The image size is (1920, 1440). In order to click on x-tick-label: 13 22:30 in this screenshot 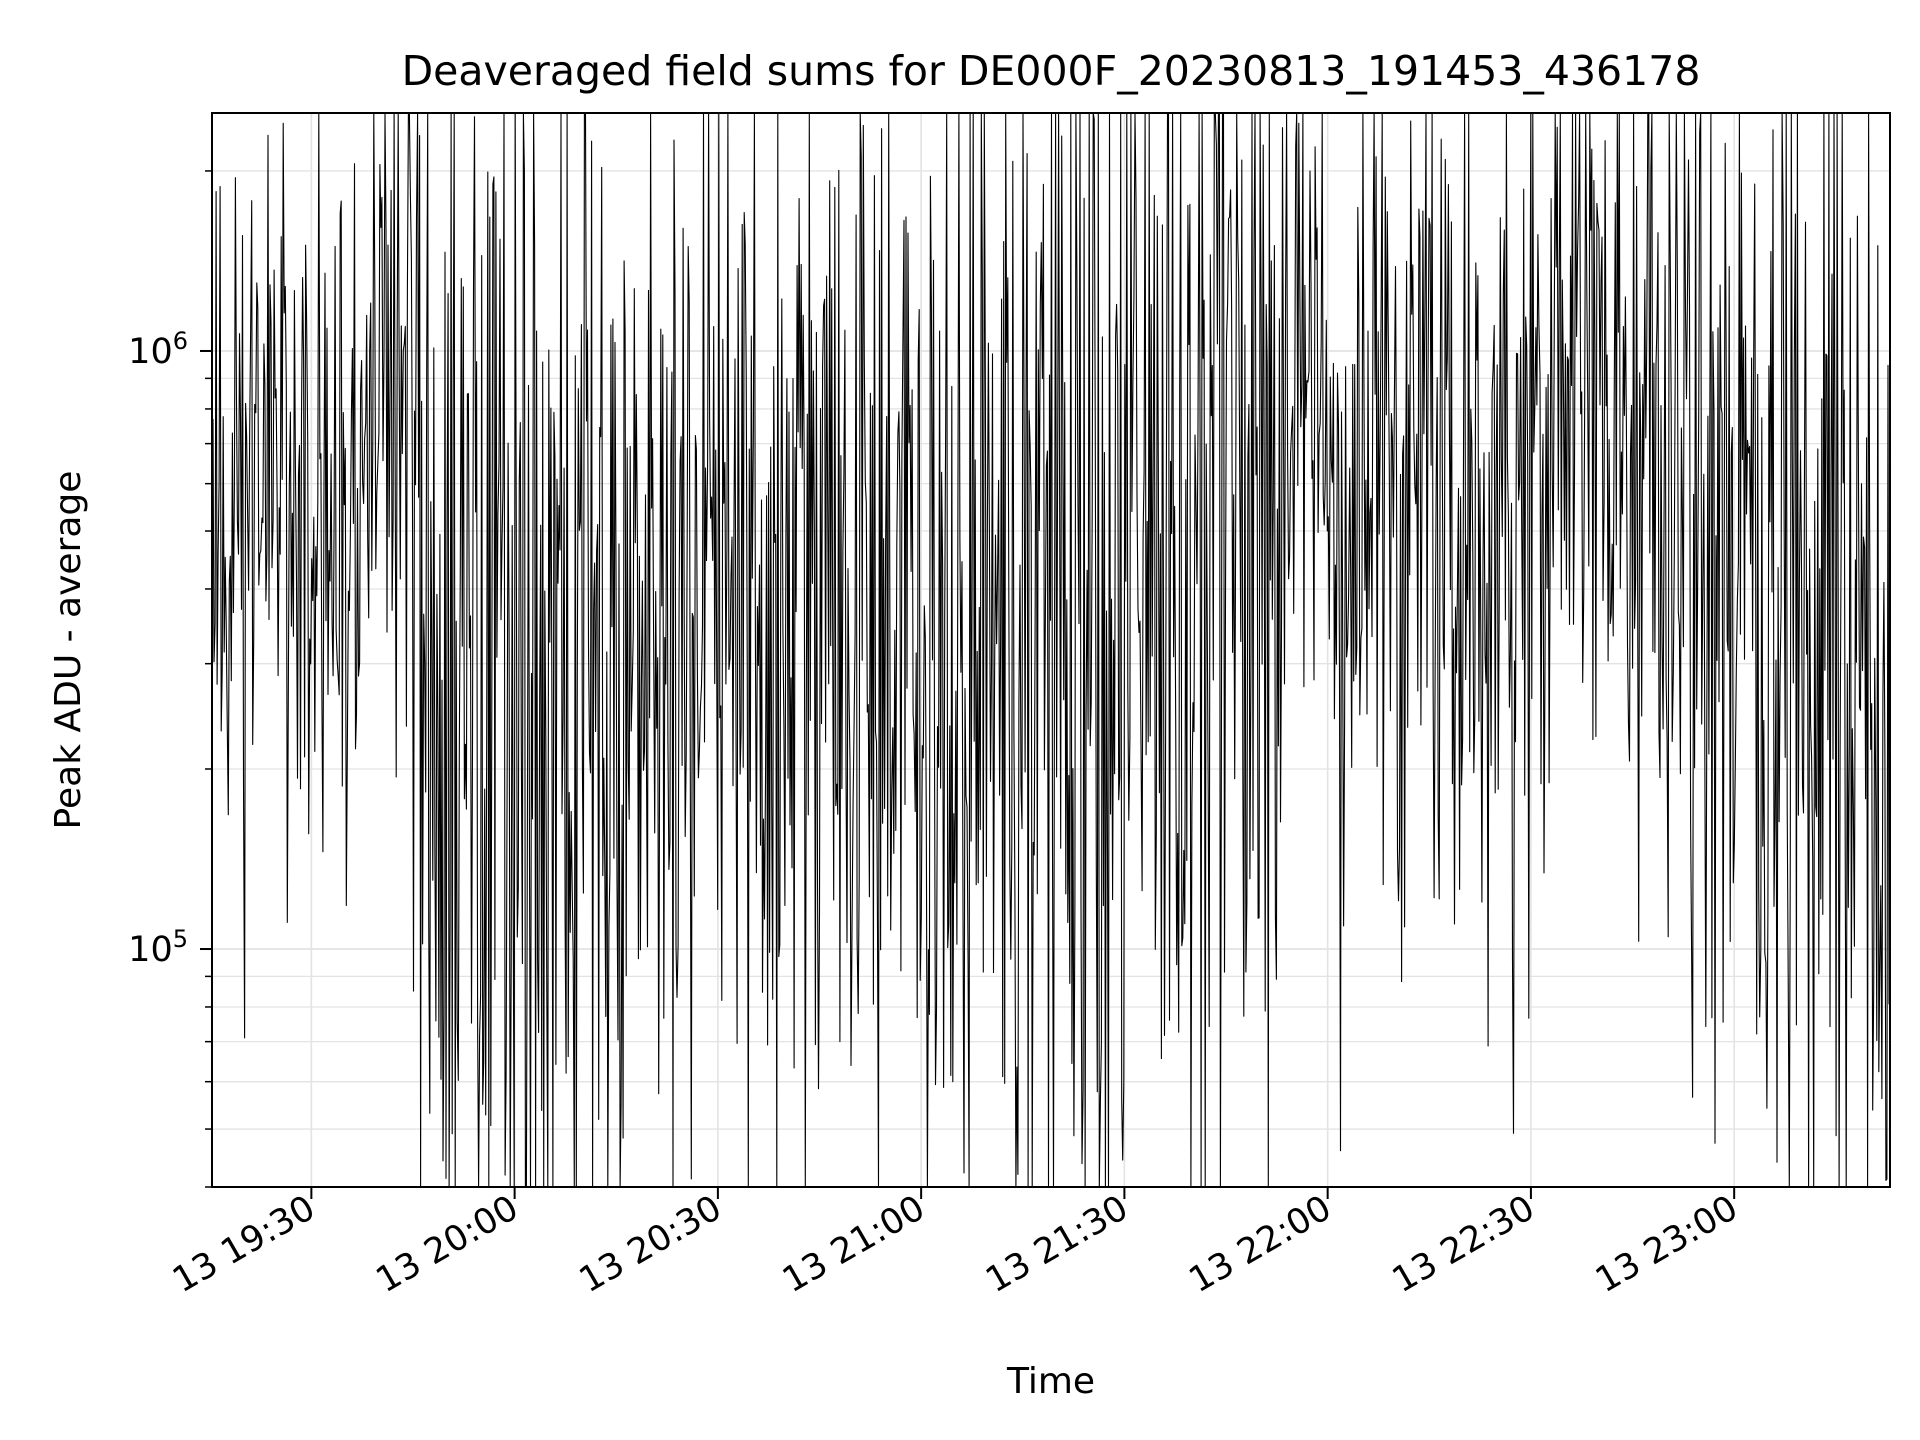, I will do `click(1464, 1244)`.